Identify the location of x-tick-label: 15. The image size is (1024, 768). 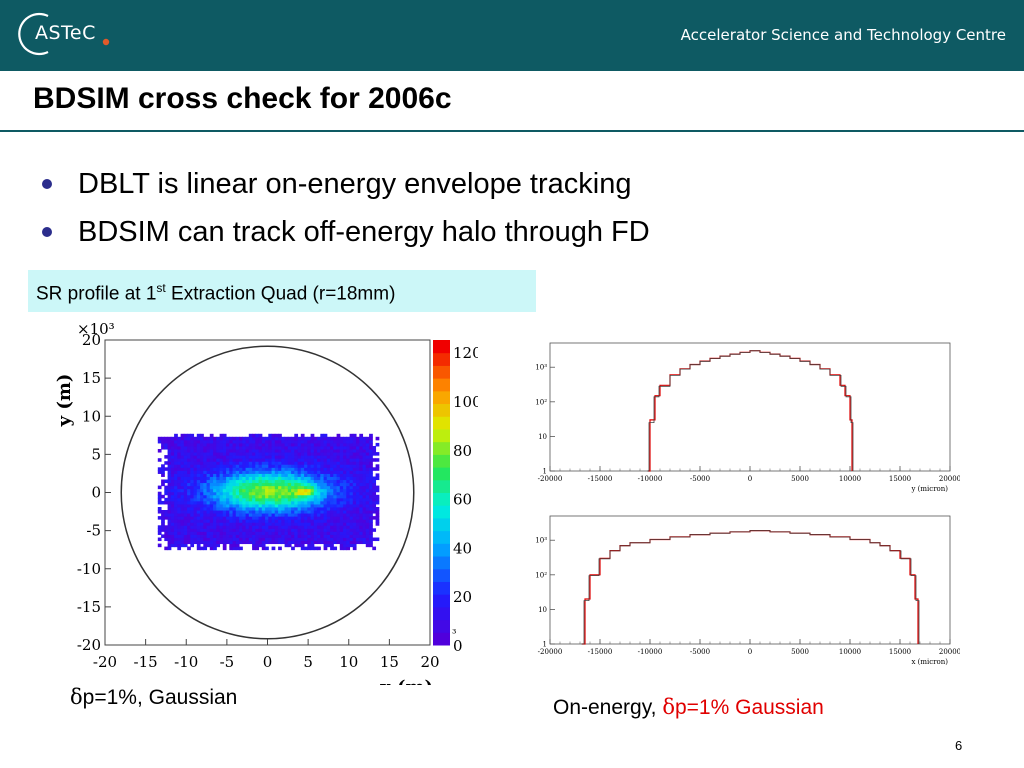
(389, 662).